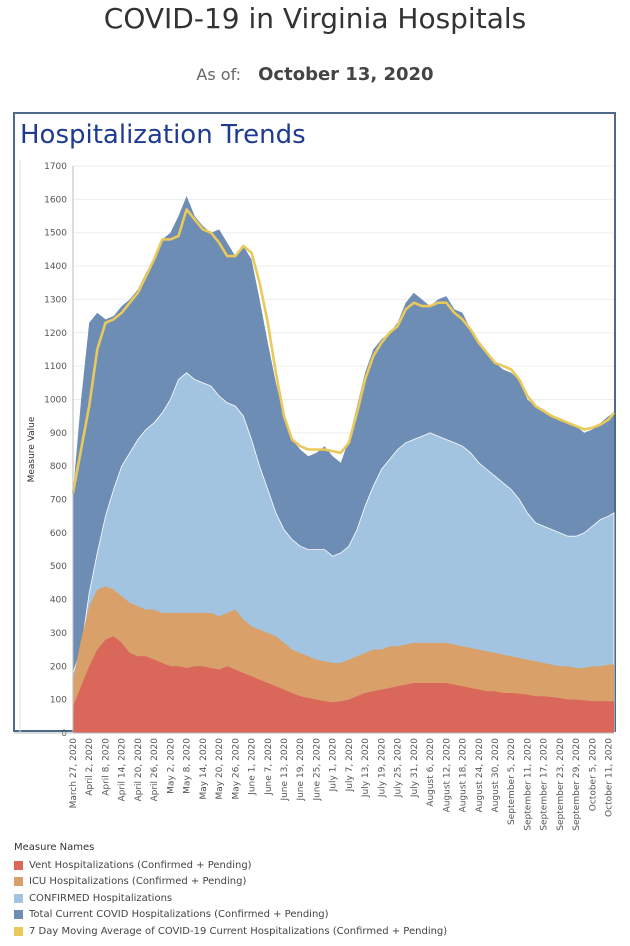  What do you see at coordinates (32, 449) in the screenshot?
I see `y-axis-title: Measure Value` at bounding box center [32, 449].